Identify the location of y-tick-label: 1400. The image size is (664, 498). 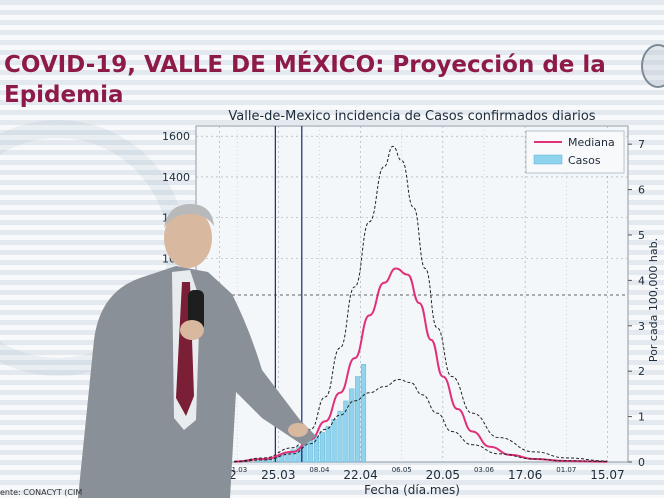
(176, 177).